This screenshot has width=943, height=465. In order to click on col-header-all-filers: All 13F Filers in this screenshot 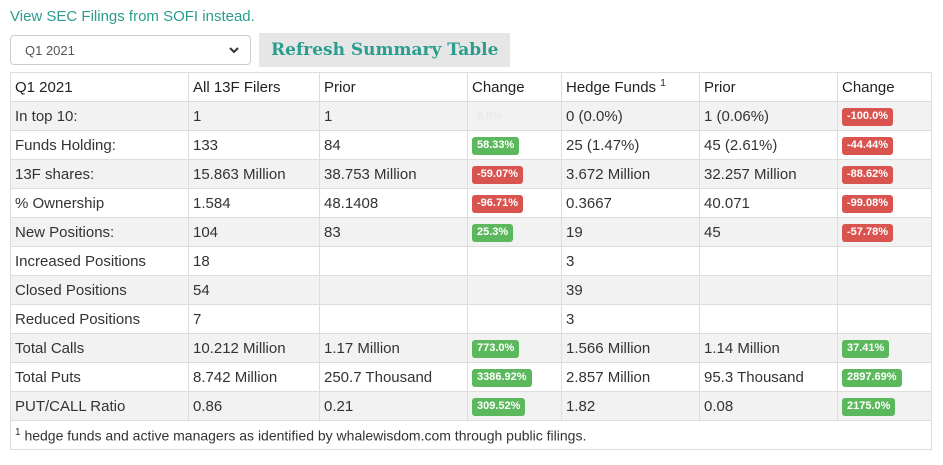, I will do `click(254, 87)`.